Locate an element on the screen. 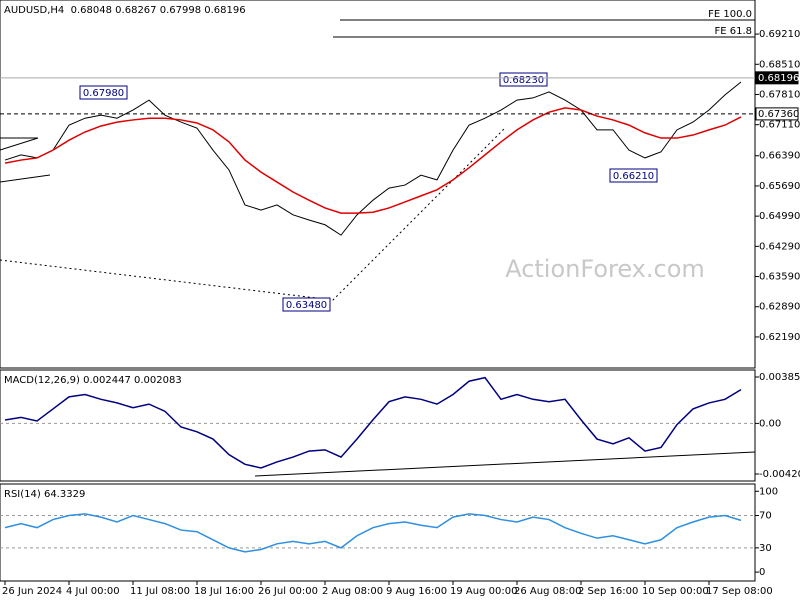  level-label: 0.68196 is located at coordinates (778, 78).